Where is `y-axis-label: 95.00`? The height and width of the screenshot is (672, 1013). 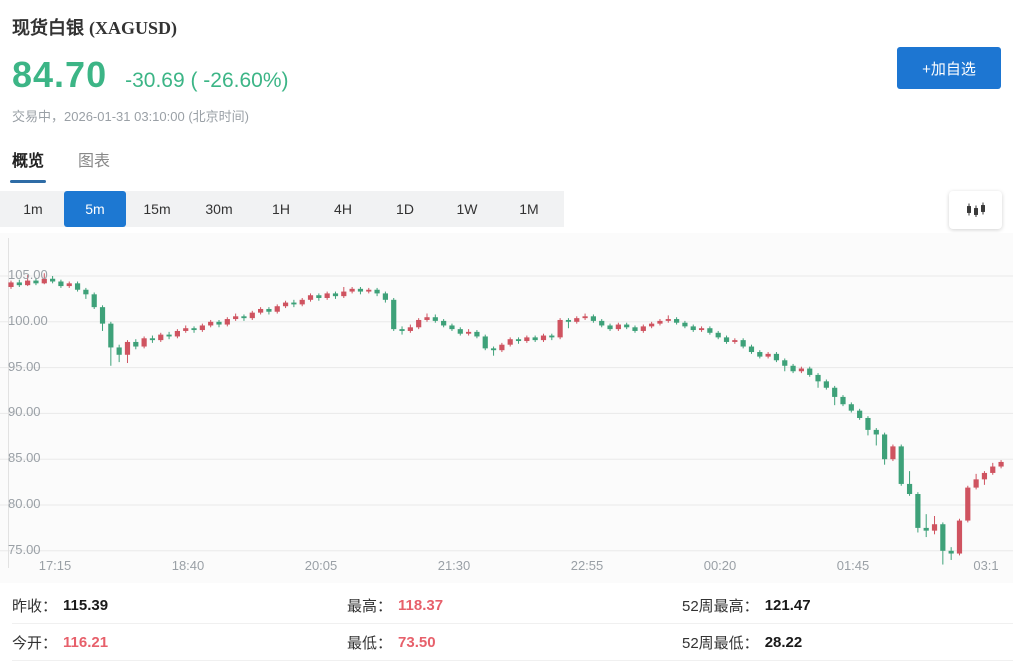 y-axis-label: 95.00 is located at coordinates (24, 366).